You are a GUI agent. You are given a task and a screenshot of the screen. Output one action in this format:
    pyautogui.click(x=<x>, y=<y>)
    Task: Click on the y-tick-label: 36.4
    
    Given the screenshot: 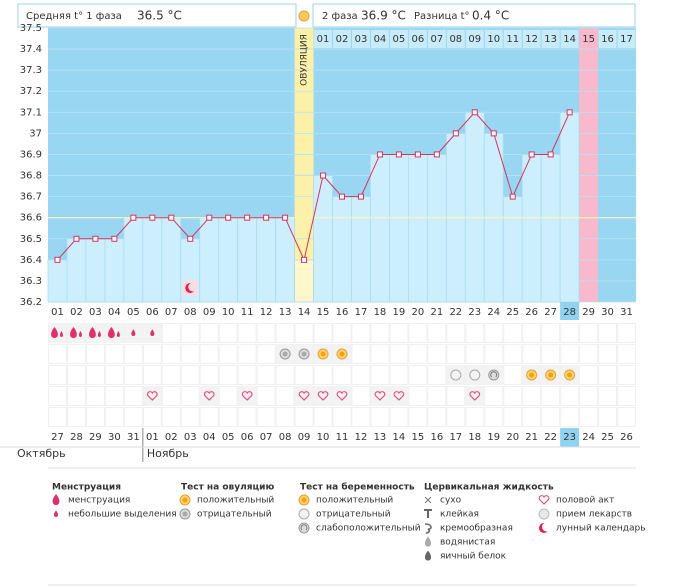 What is the action you would take?
    pyautogui.click(x=31, y=260)
    